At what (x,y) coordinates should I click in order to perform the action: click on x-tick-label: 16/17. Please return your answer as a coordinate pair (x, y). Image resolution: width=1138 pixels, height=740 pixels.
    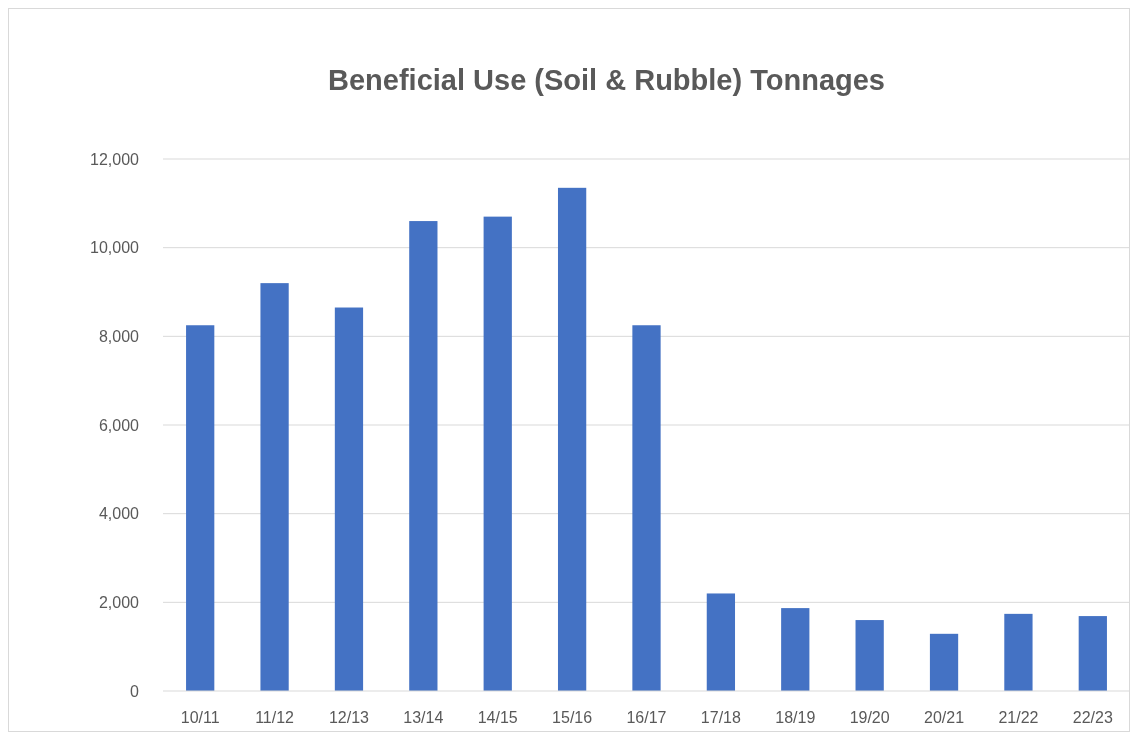
    Looking at the image, I should click on (646, 717).